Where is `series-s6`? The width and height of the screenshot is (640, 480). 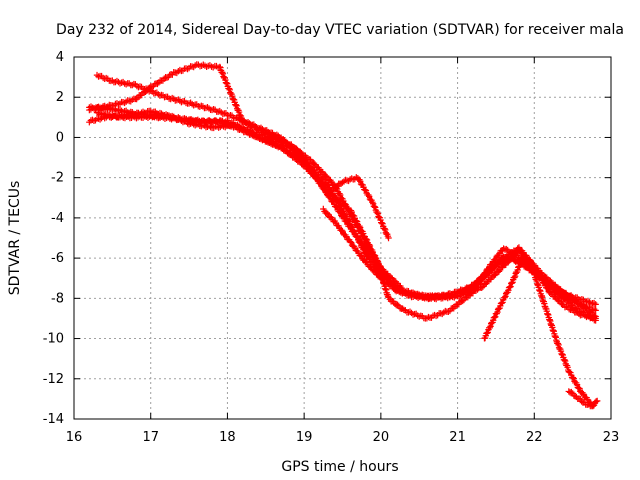 series-s6 is located at coordinates (459, 263).